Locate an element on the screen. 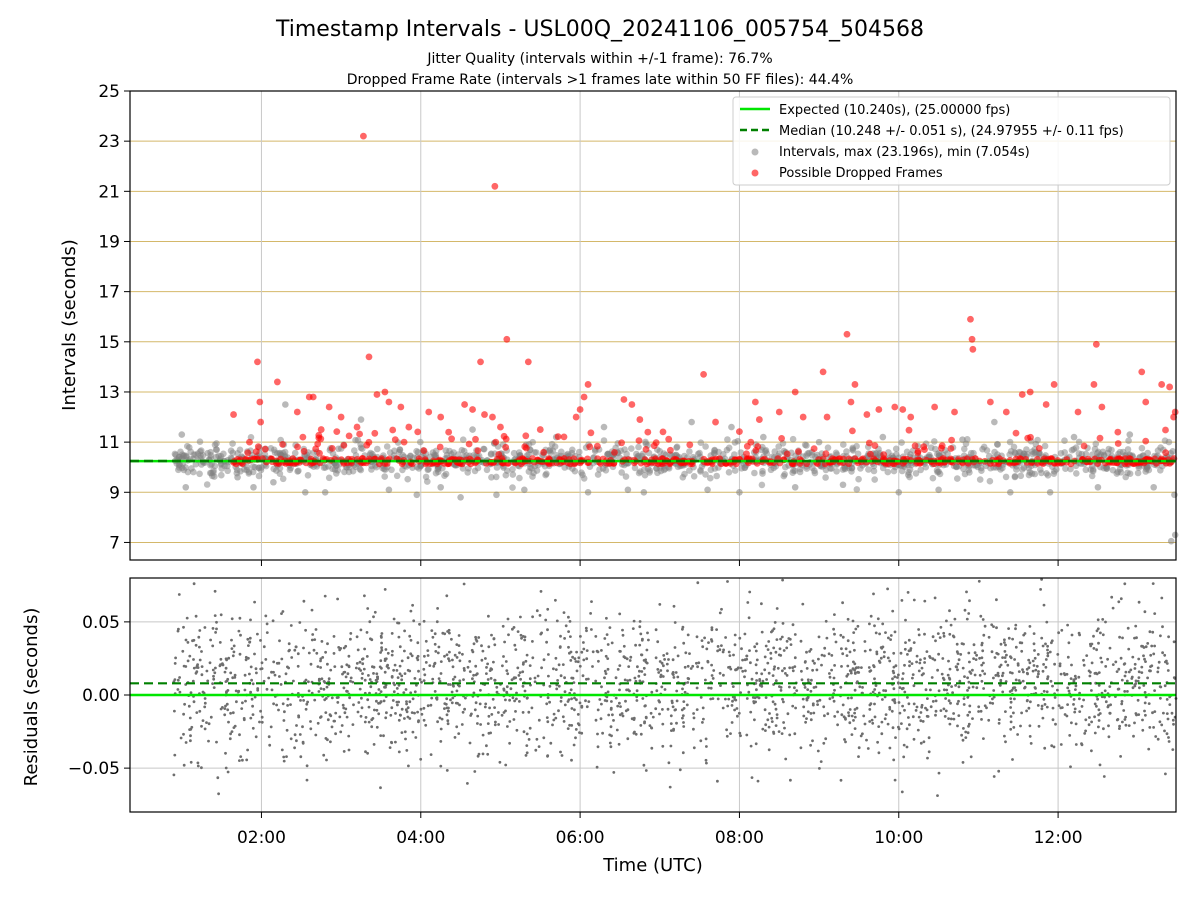  y-tick-label: 9 is located at coordinates (114, 493).